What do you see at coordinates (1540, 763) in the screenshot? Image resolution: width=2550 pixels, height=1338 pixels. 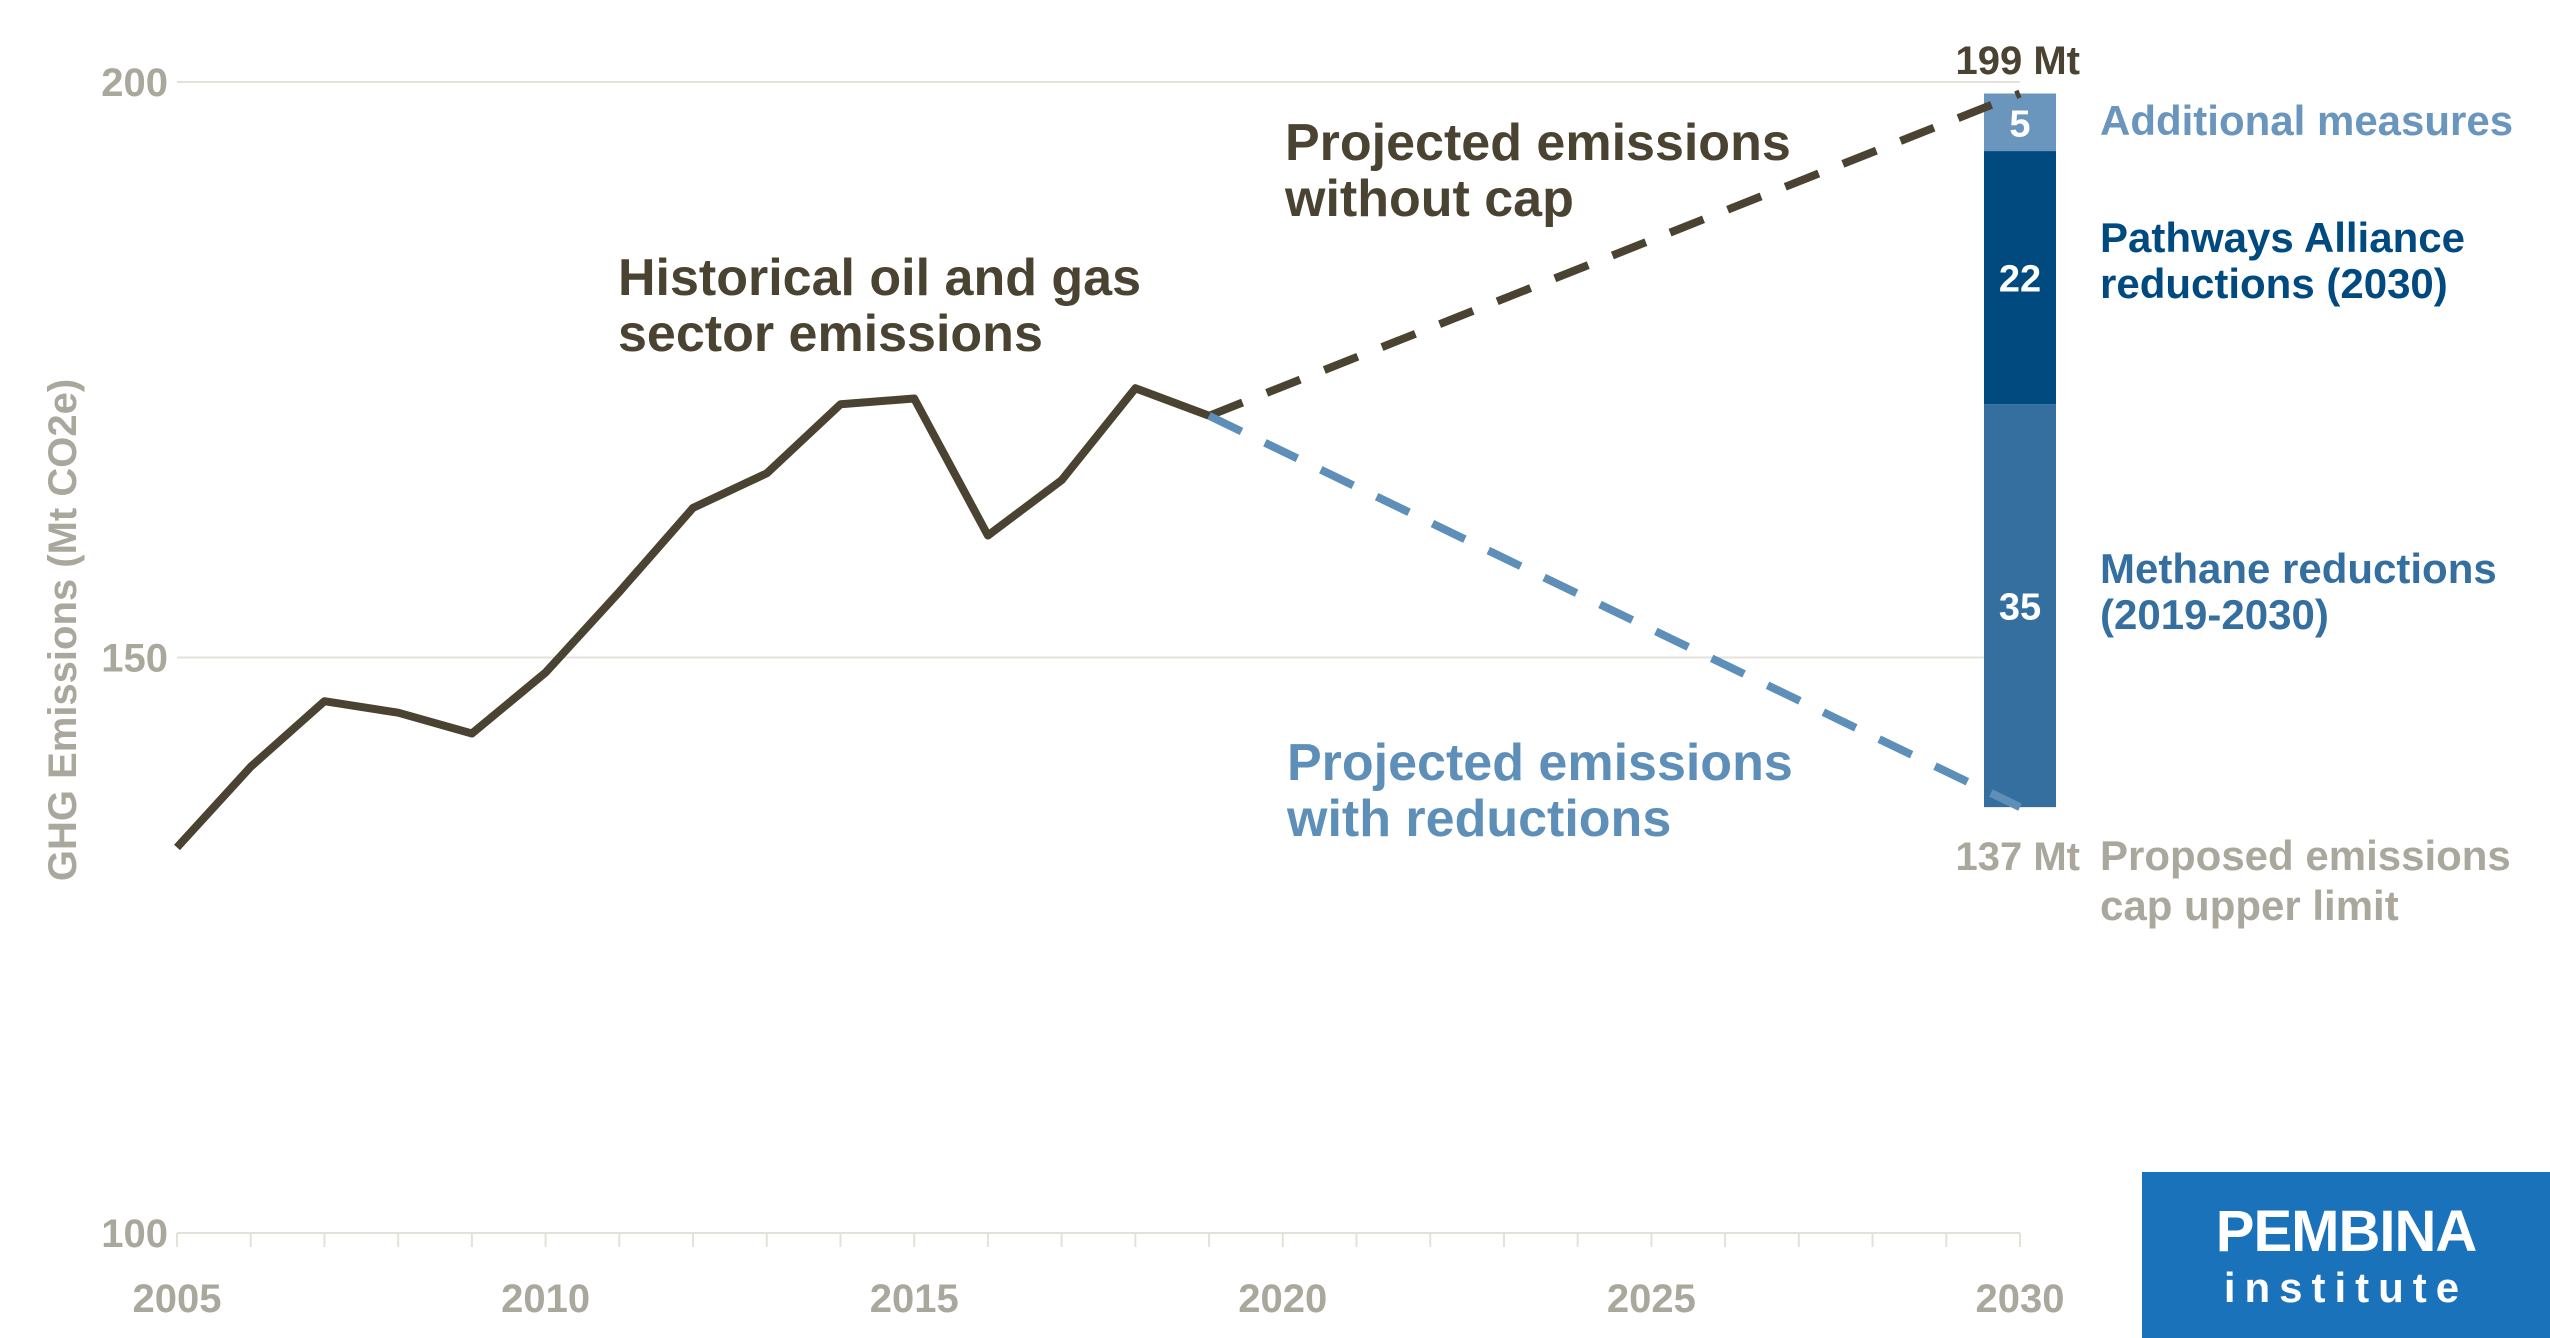 I see `annotation-with-reductions: Projected emissions` at bounding box center [1540, 763].